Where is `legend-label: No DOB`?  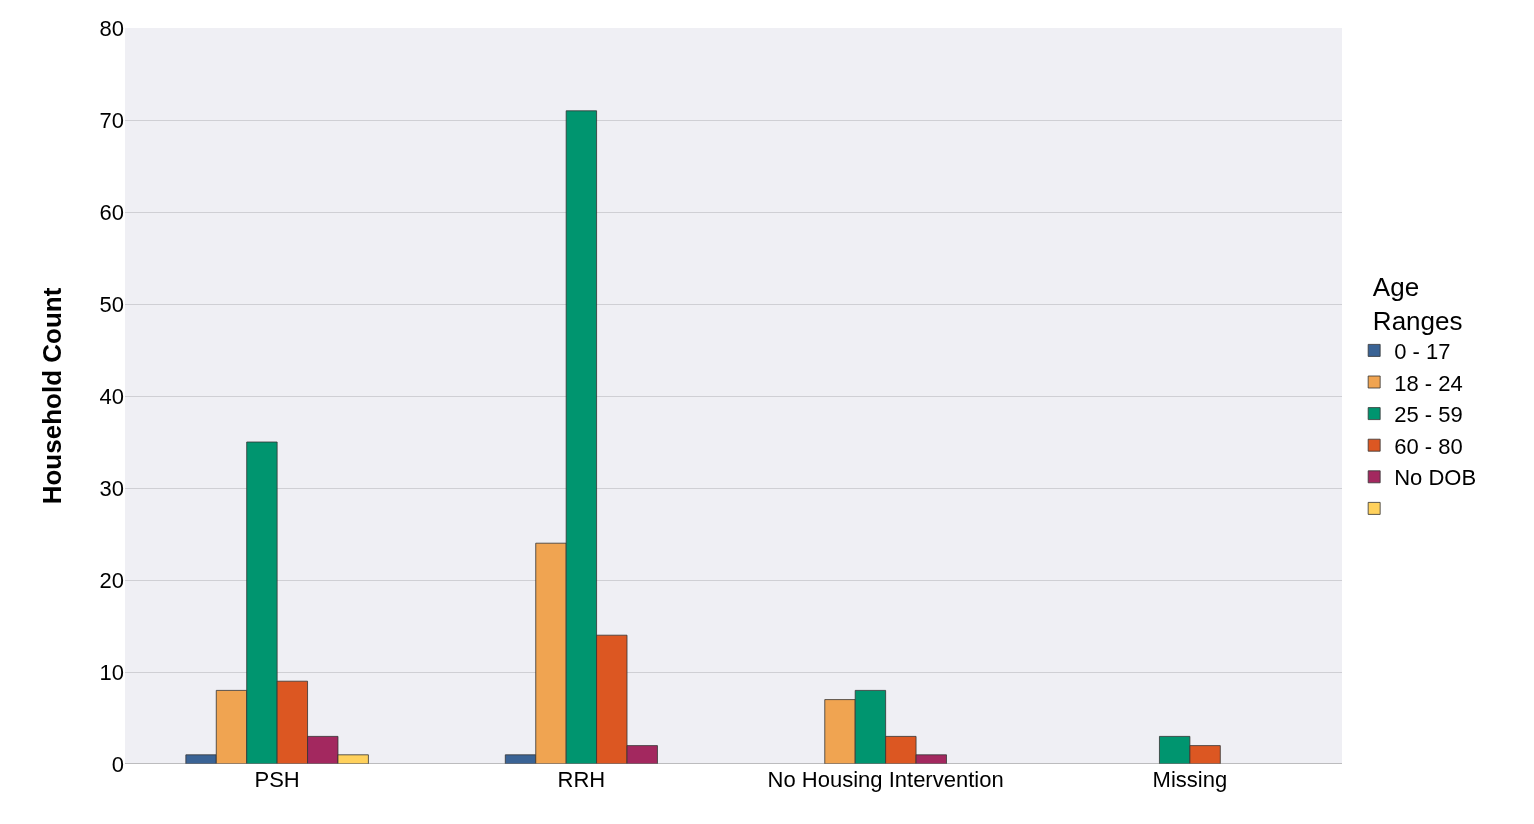 legend-label: No DOB is located at coordinates (1435, 478).